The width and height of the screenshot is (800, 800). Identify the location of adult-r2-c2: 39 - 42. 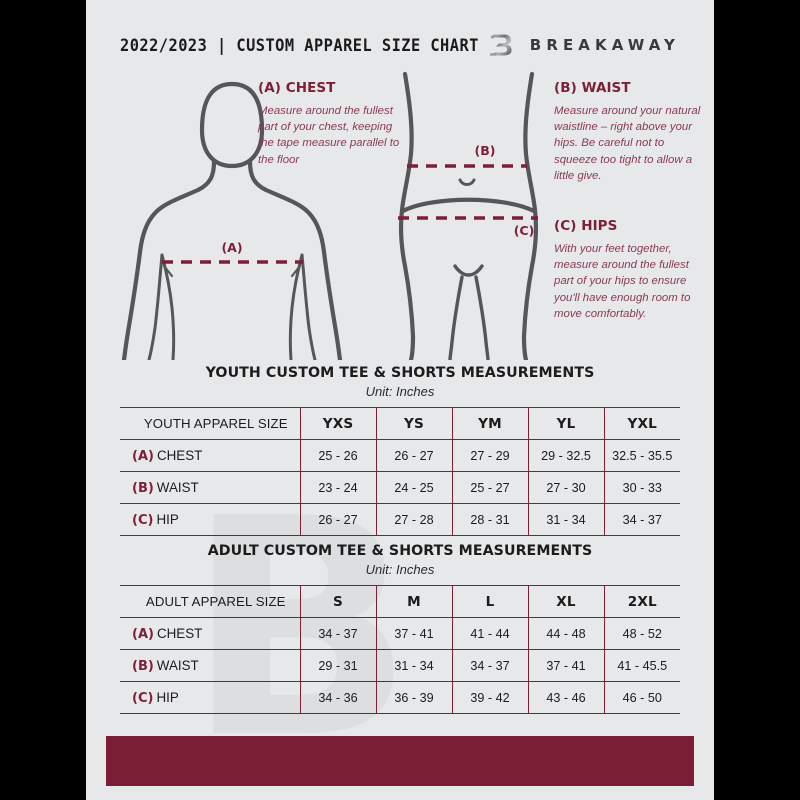
(489, 697).